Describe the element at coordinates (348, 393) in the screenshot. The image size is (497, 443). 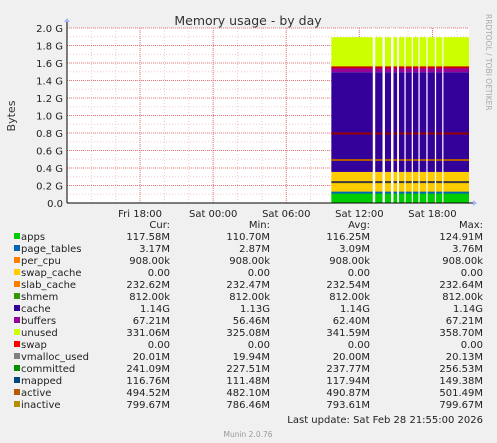
I see `legend-value: 490.87M` at that location.